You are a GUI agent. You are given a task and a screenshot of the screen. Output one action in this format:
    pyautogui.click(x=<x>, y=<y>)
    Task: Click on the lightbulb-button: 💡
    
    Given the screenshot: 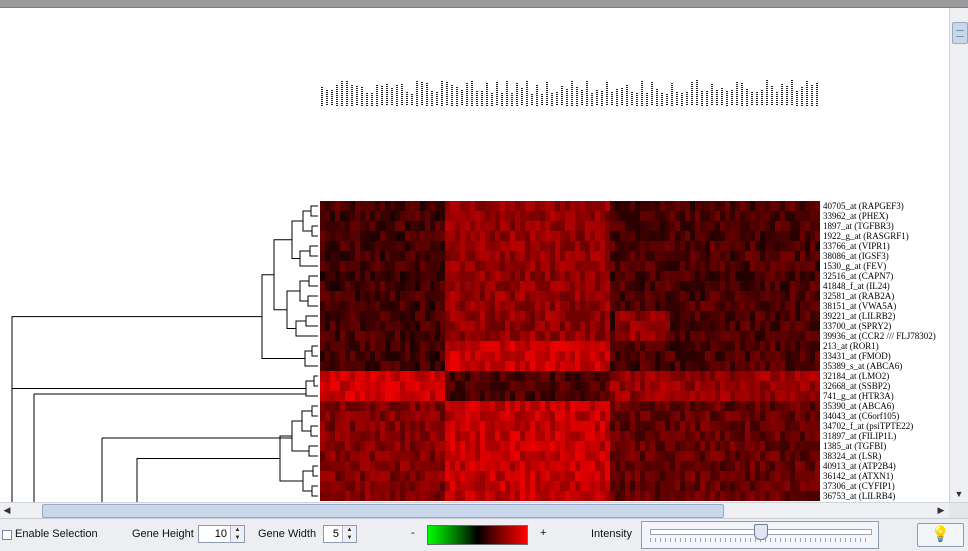 What is the action you would take?
    pyautogui.click(x=940, y=535)
    